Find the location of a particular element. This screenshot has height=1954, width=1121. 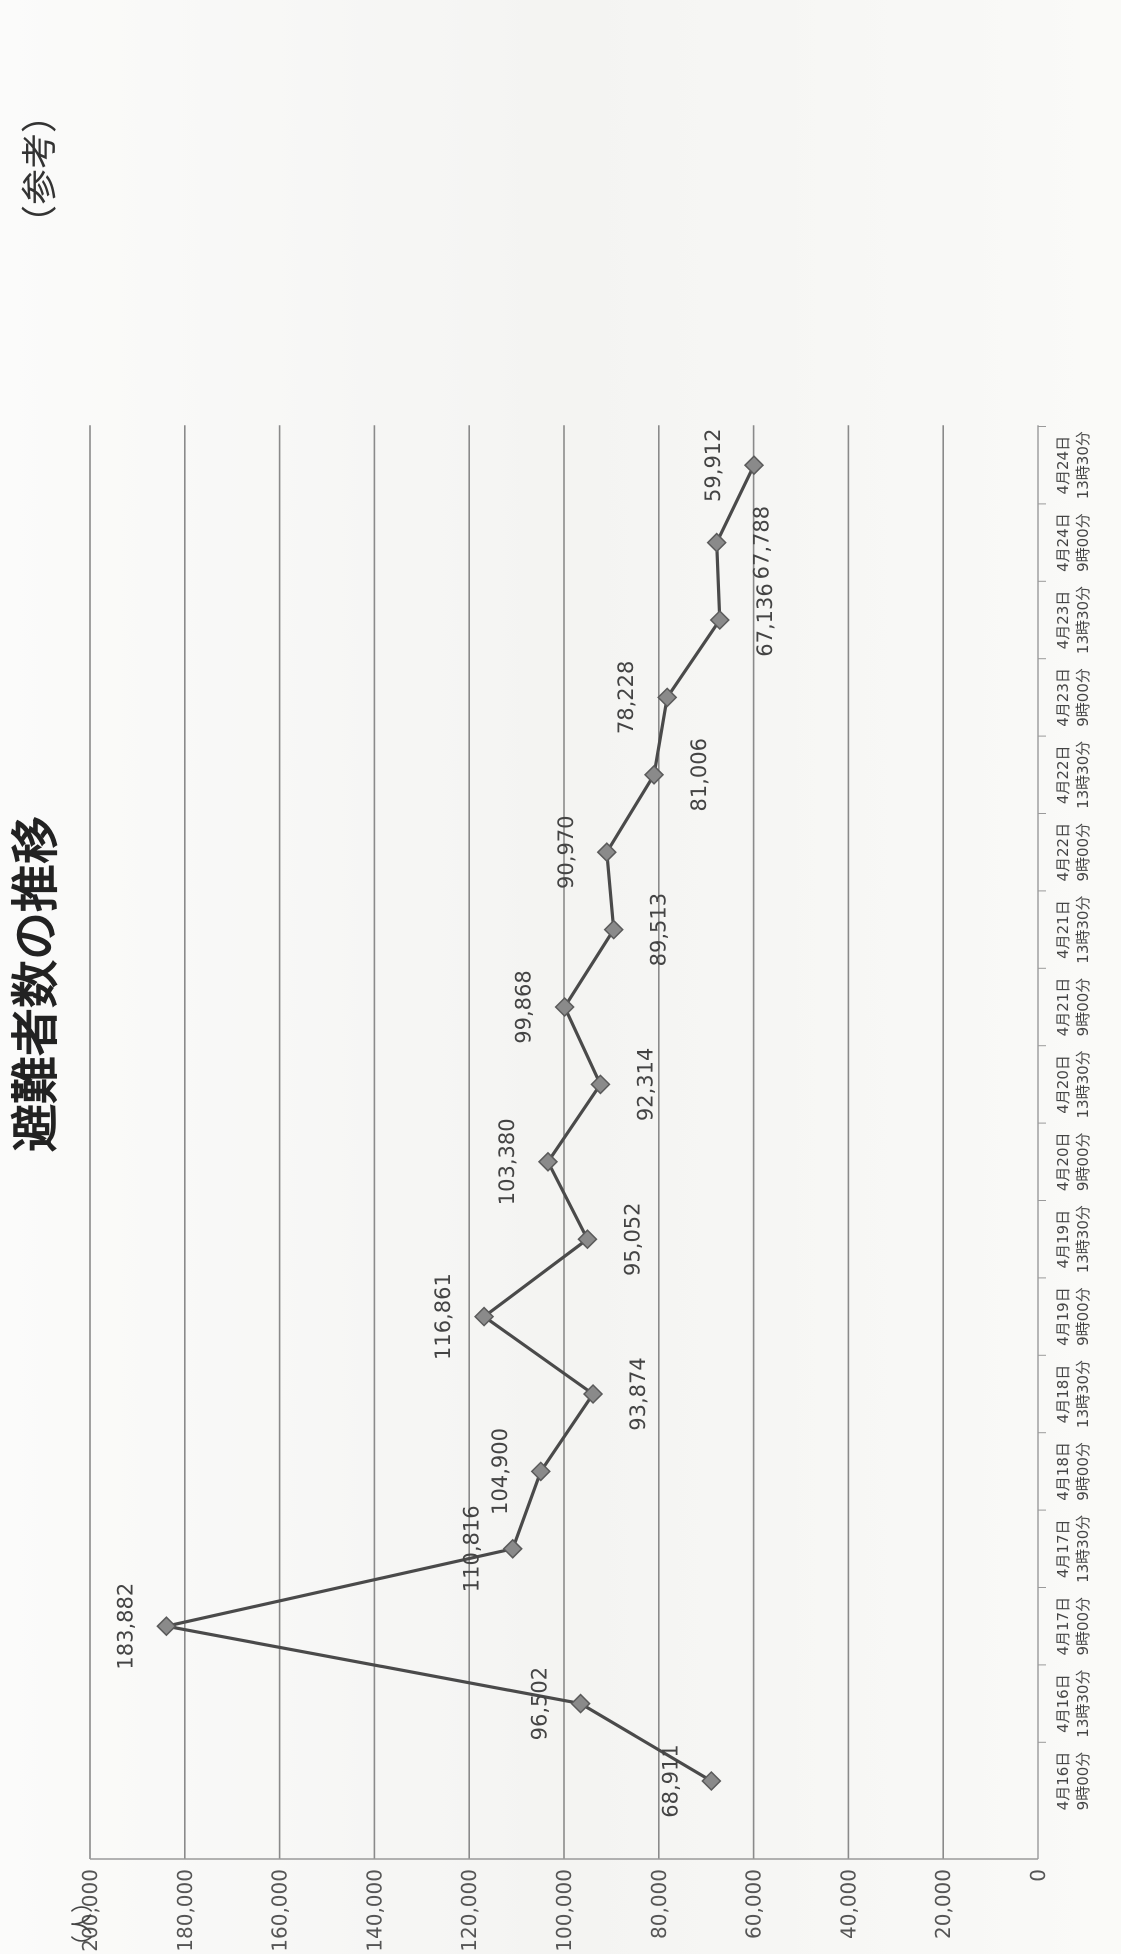

data-label: 110,816 is located at coordinates (472, 1548).